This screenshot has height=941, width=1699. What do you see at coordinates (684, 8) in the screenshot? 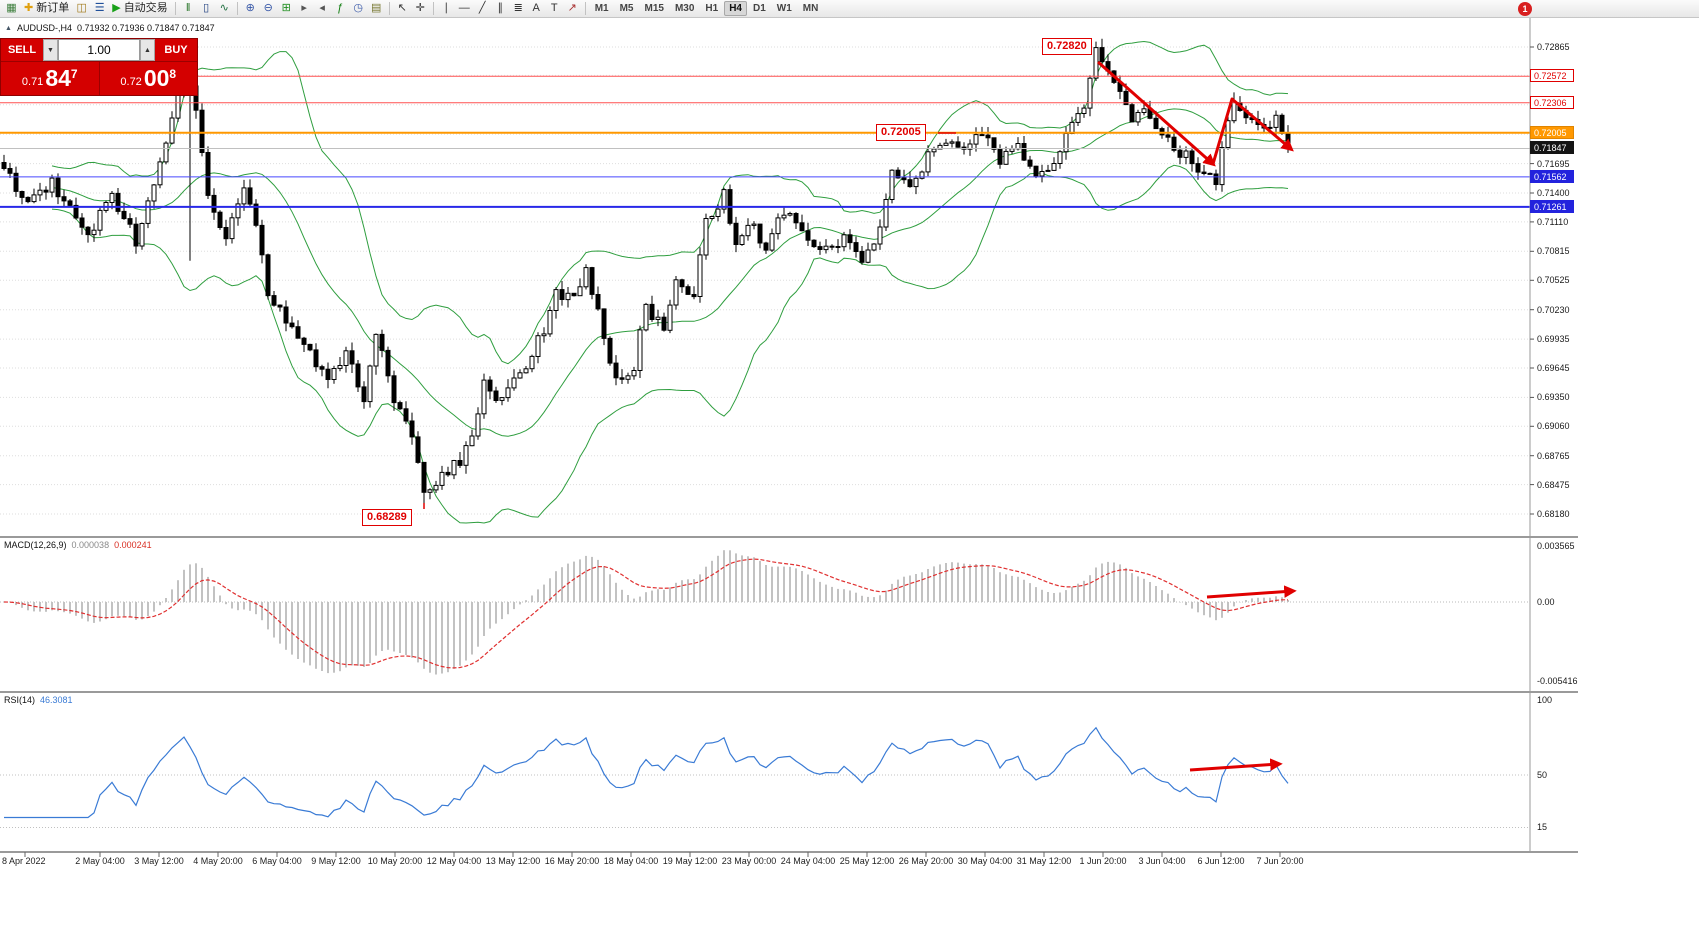
I see `tf-m30: M30` at bounding box center [684, 8].